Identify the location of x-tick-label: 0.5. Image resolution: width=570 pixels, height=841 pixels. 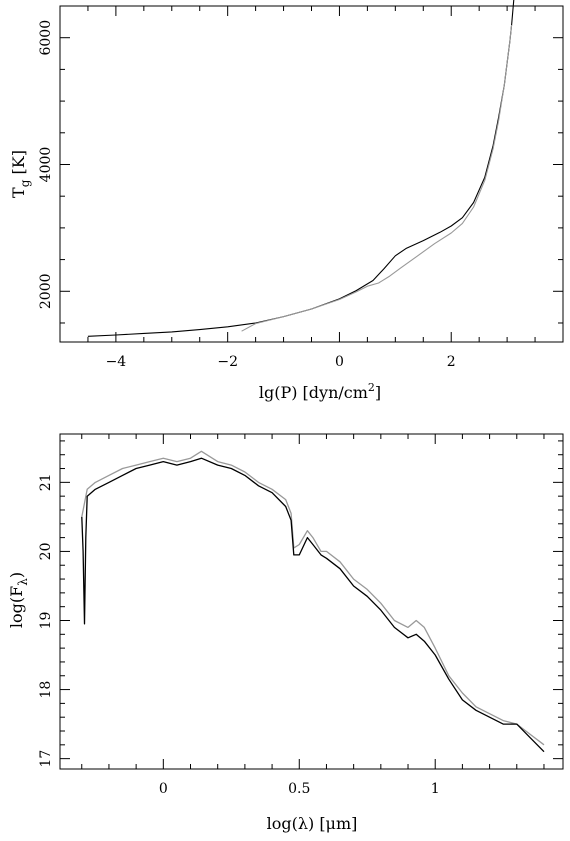
(299, 789).